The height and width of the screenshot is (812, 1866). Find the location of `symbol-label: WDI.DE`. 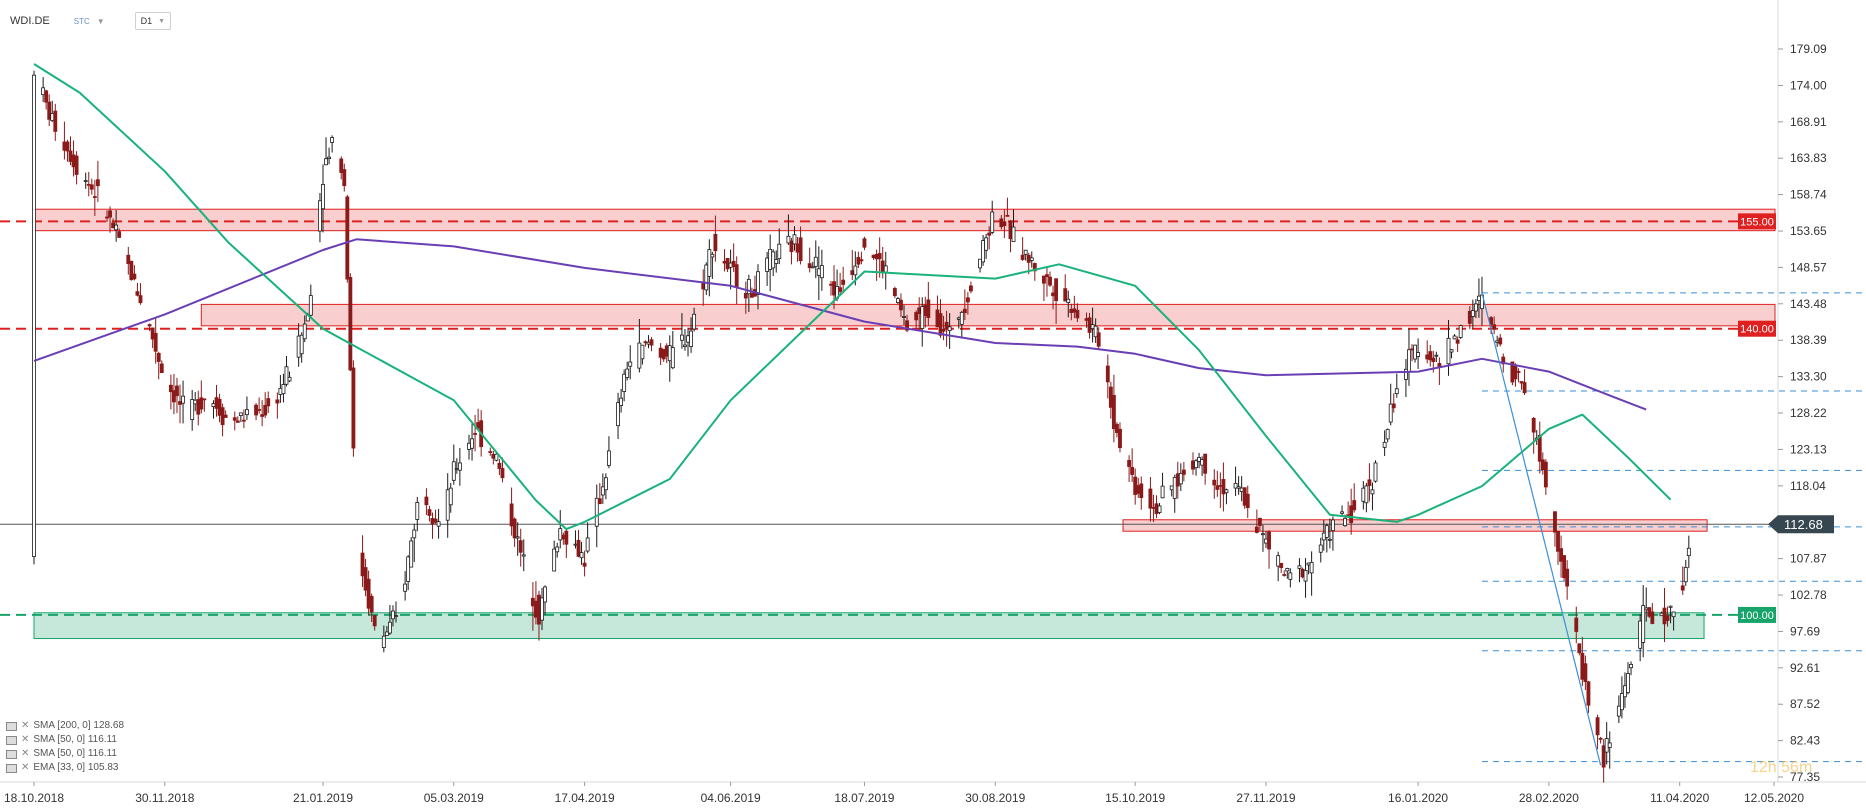

symbol-label: WDI.DE is located at coordinates (30, 21).